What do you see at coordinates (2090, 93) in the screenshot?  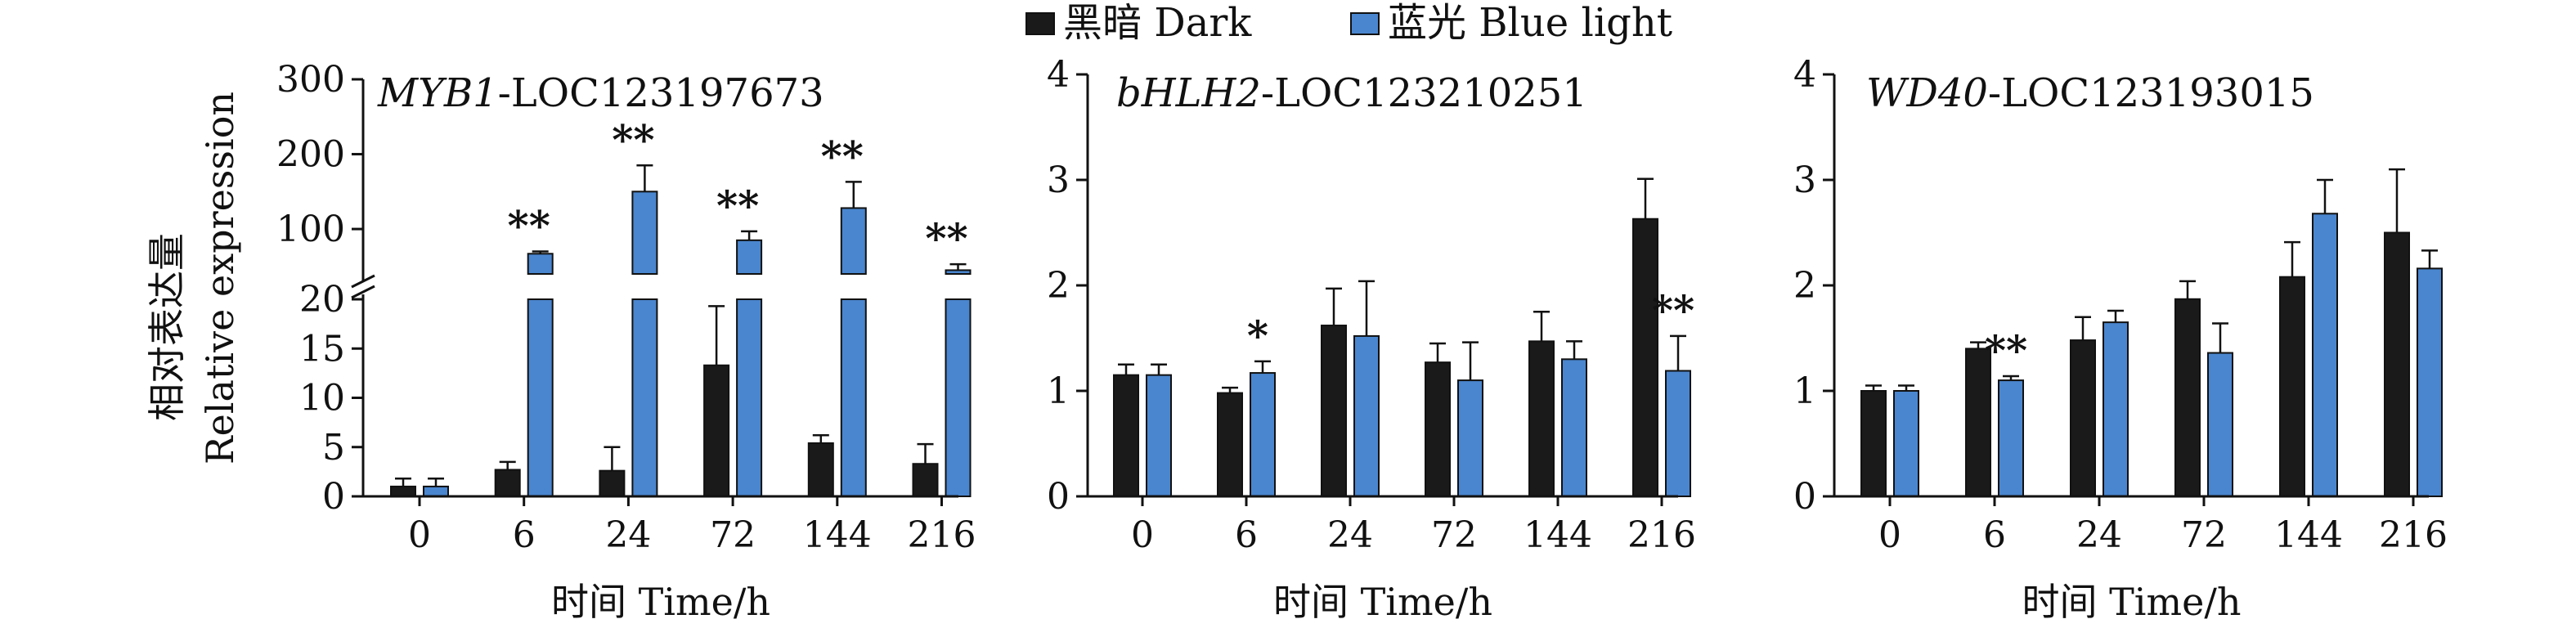 I see `panel-title-2: WD40-LOC123193015` at bounding box center [2090, 93].